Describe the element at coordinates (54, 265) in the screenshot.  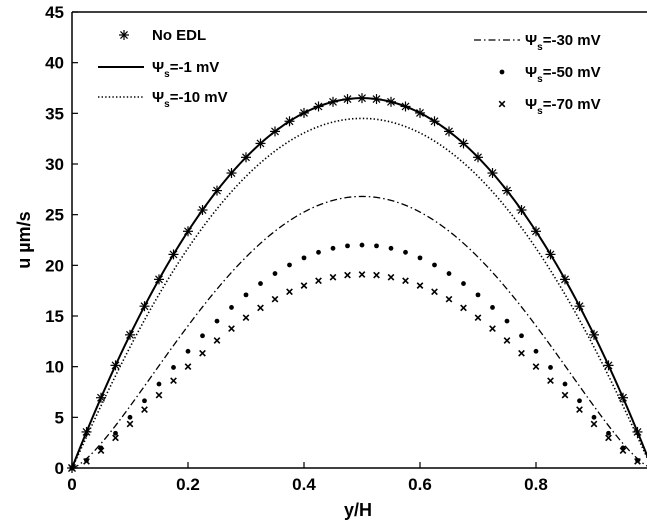
I see `y-tick-label: 20` at that location.